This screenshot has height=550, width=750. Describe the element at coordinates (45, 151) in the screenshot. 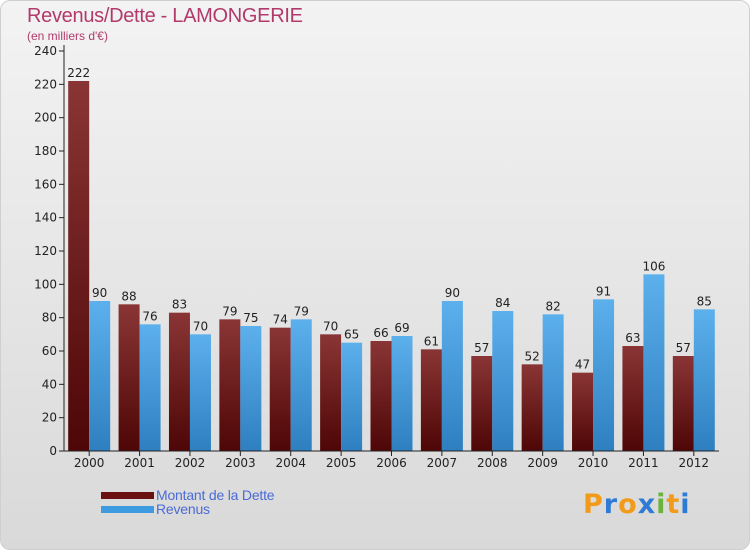

I see `y-tick-label: 180` at that location.